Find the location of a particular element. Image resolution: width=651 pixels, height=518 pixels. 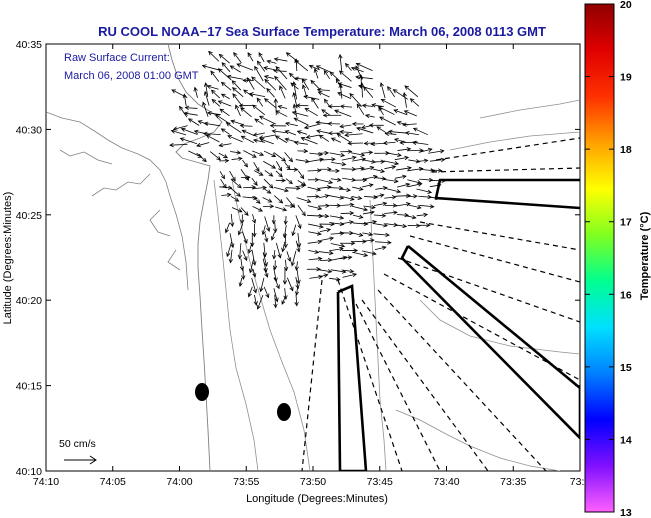

x-axis-label: Longitude (Degrees:Minutes) is located at coordinates (317, 499).